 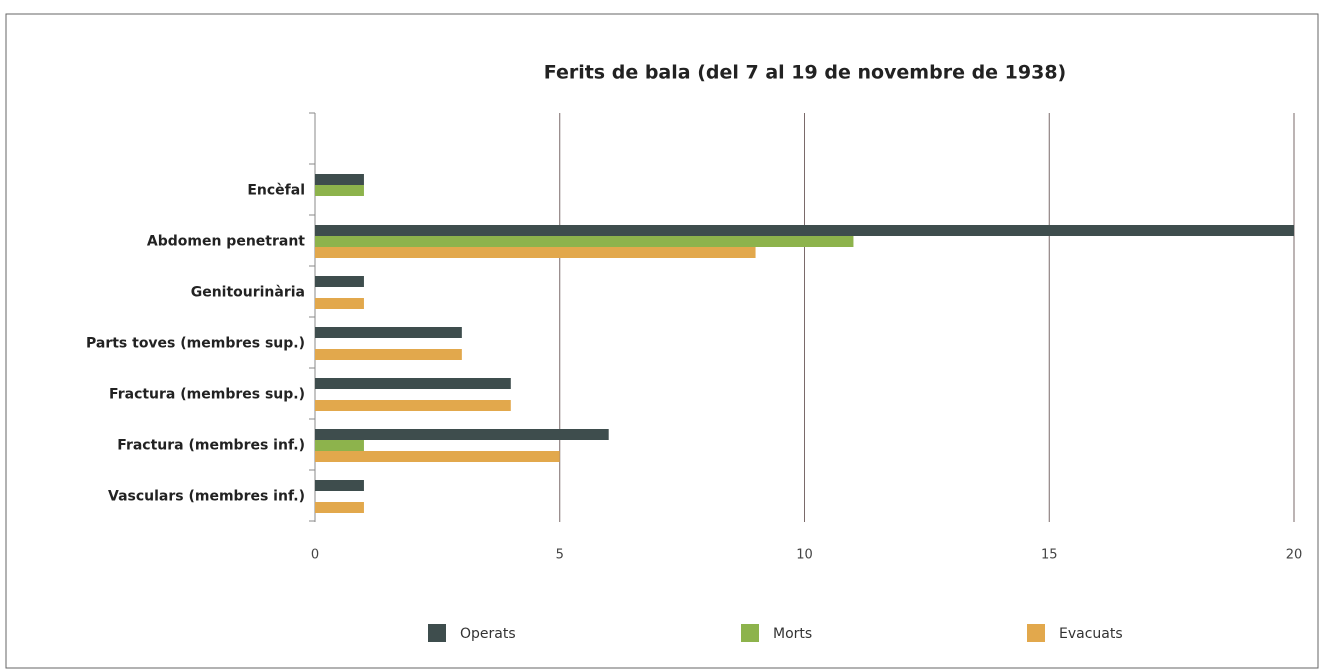 What do you see at coordinates (804, 555) in the screenshot?
I see `x-tick-label: 10` at bounding box center [804, 555].